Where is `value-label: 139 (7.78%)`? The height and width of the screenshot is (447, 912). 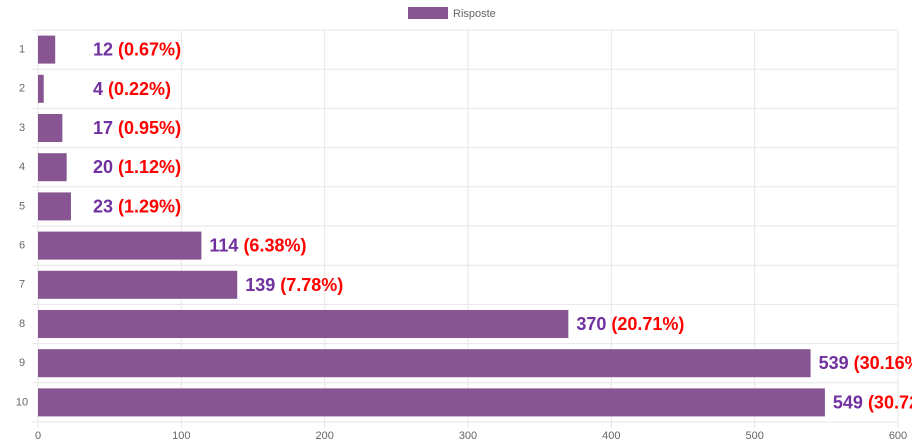
value-label: 139 (7.78%) is located at coordinates (294, 285).